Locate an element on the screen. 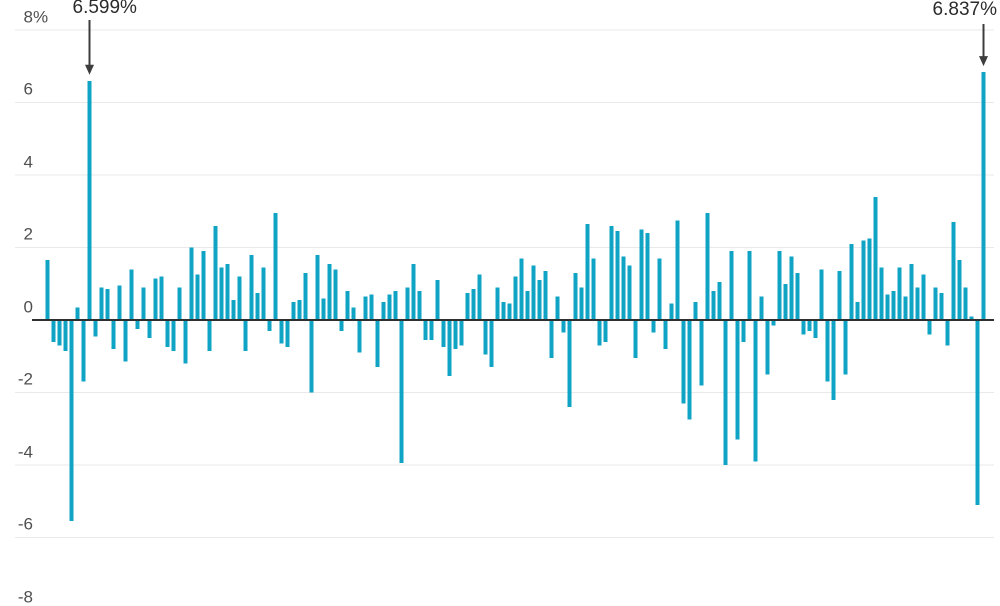 This screenshot has height=606, width=1000. percent-suffix: % is located at coordinates (41, 16).